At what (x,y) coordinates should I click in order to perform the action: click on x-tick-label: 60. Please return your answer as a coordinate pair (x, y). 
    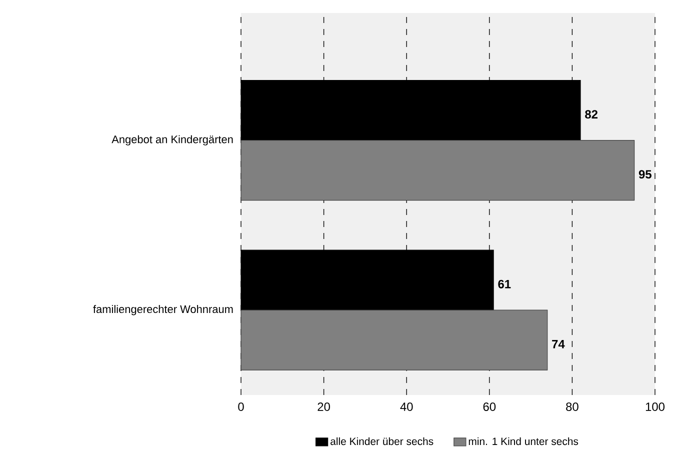
    Looking at the image, I should click on (489, 406).